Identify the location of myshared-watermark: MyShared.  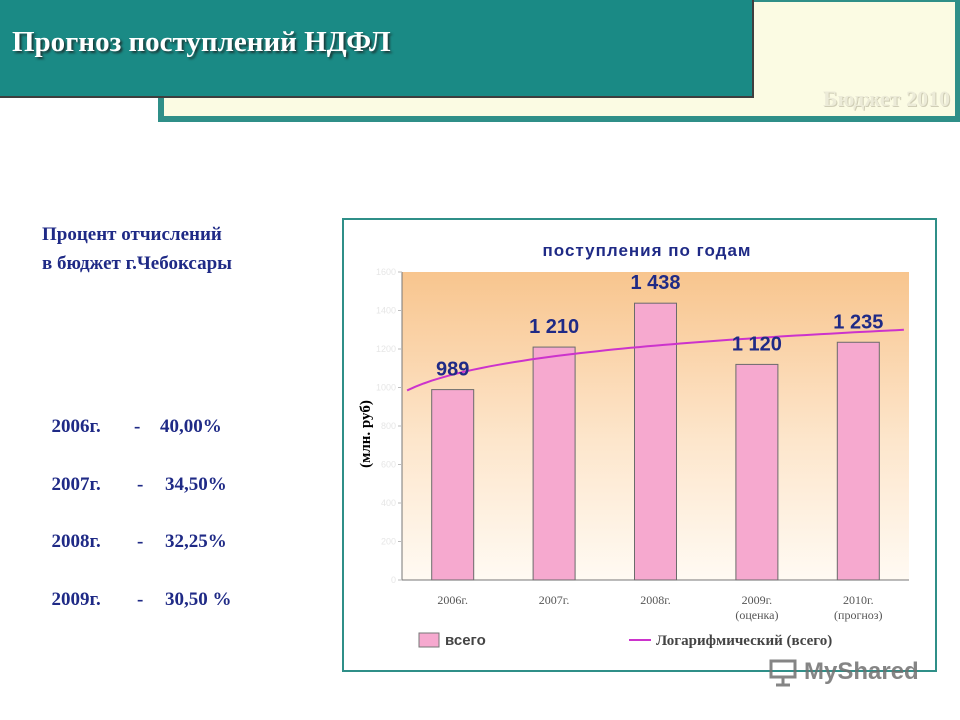
(843, 672).